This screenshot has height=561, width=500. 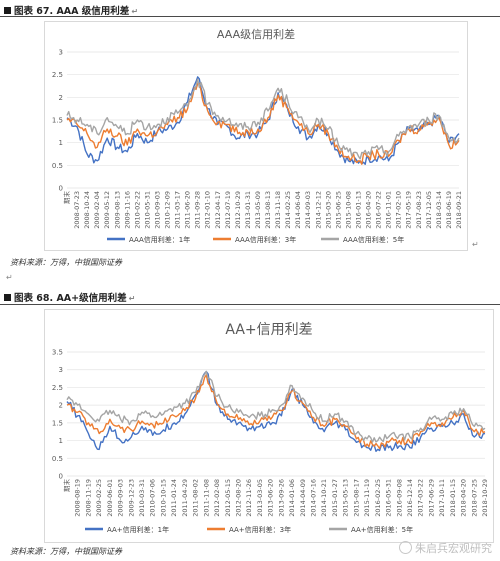 What do you see at coordinates (127, 210) in the screenshot?
I see `x-tick-label: 2009-11-16` at bounding box center [127, 210].